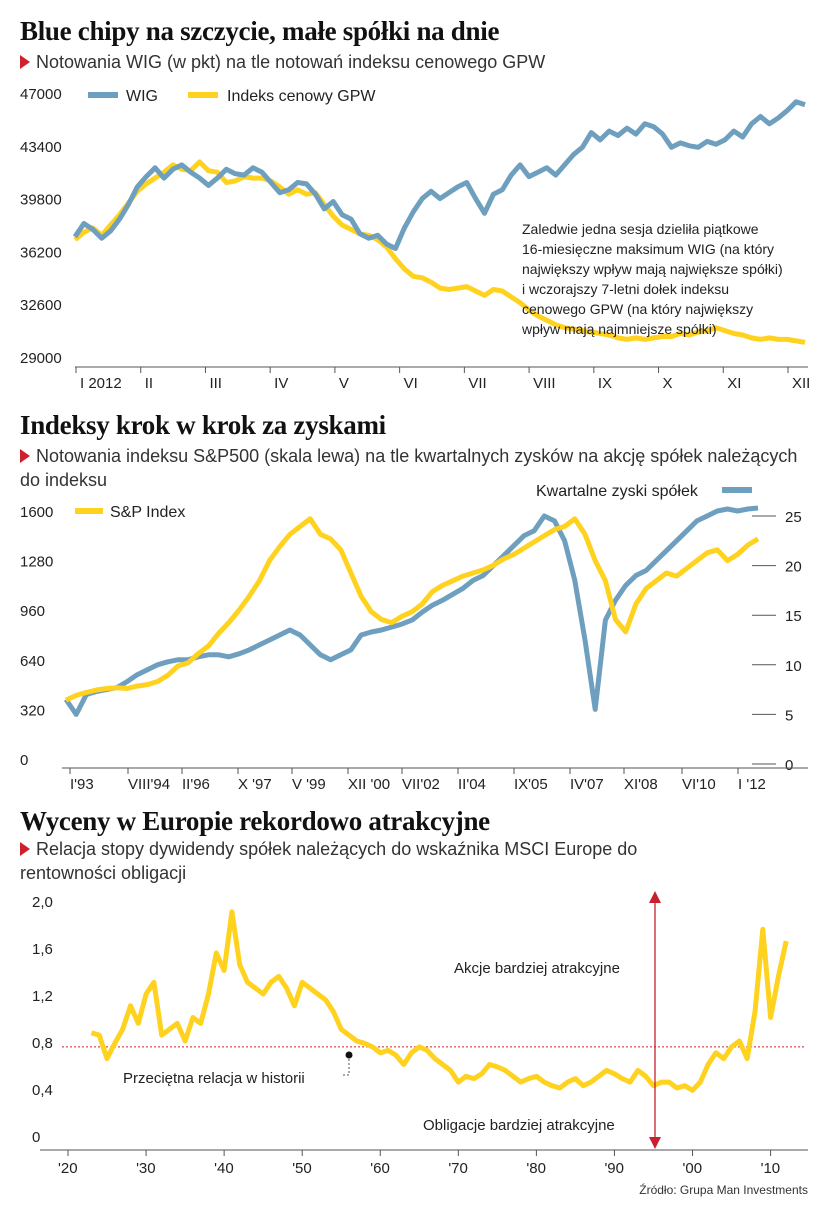 The image size is (830, 1215). Describe the element at coordinates (255, 784) in the screenshot. I see `x-tick-label: X '97` at that location.